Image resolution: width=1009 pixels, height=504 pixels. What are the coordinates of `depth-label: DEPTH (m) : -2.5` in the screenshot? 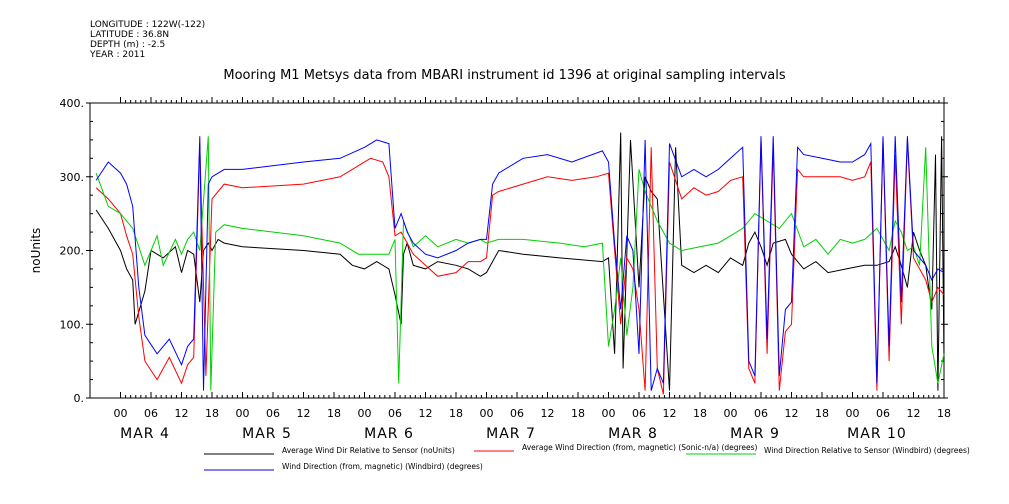 It's located at (128, 45).